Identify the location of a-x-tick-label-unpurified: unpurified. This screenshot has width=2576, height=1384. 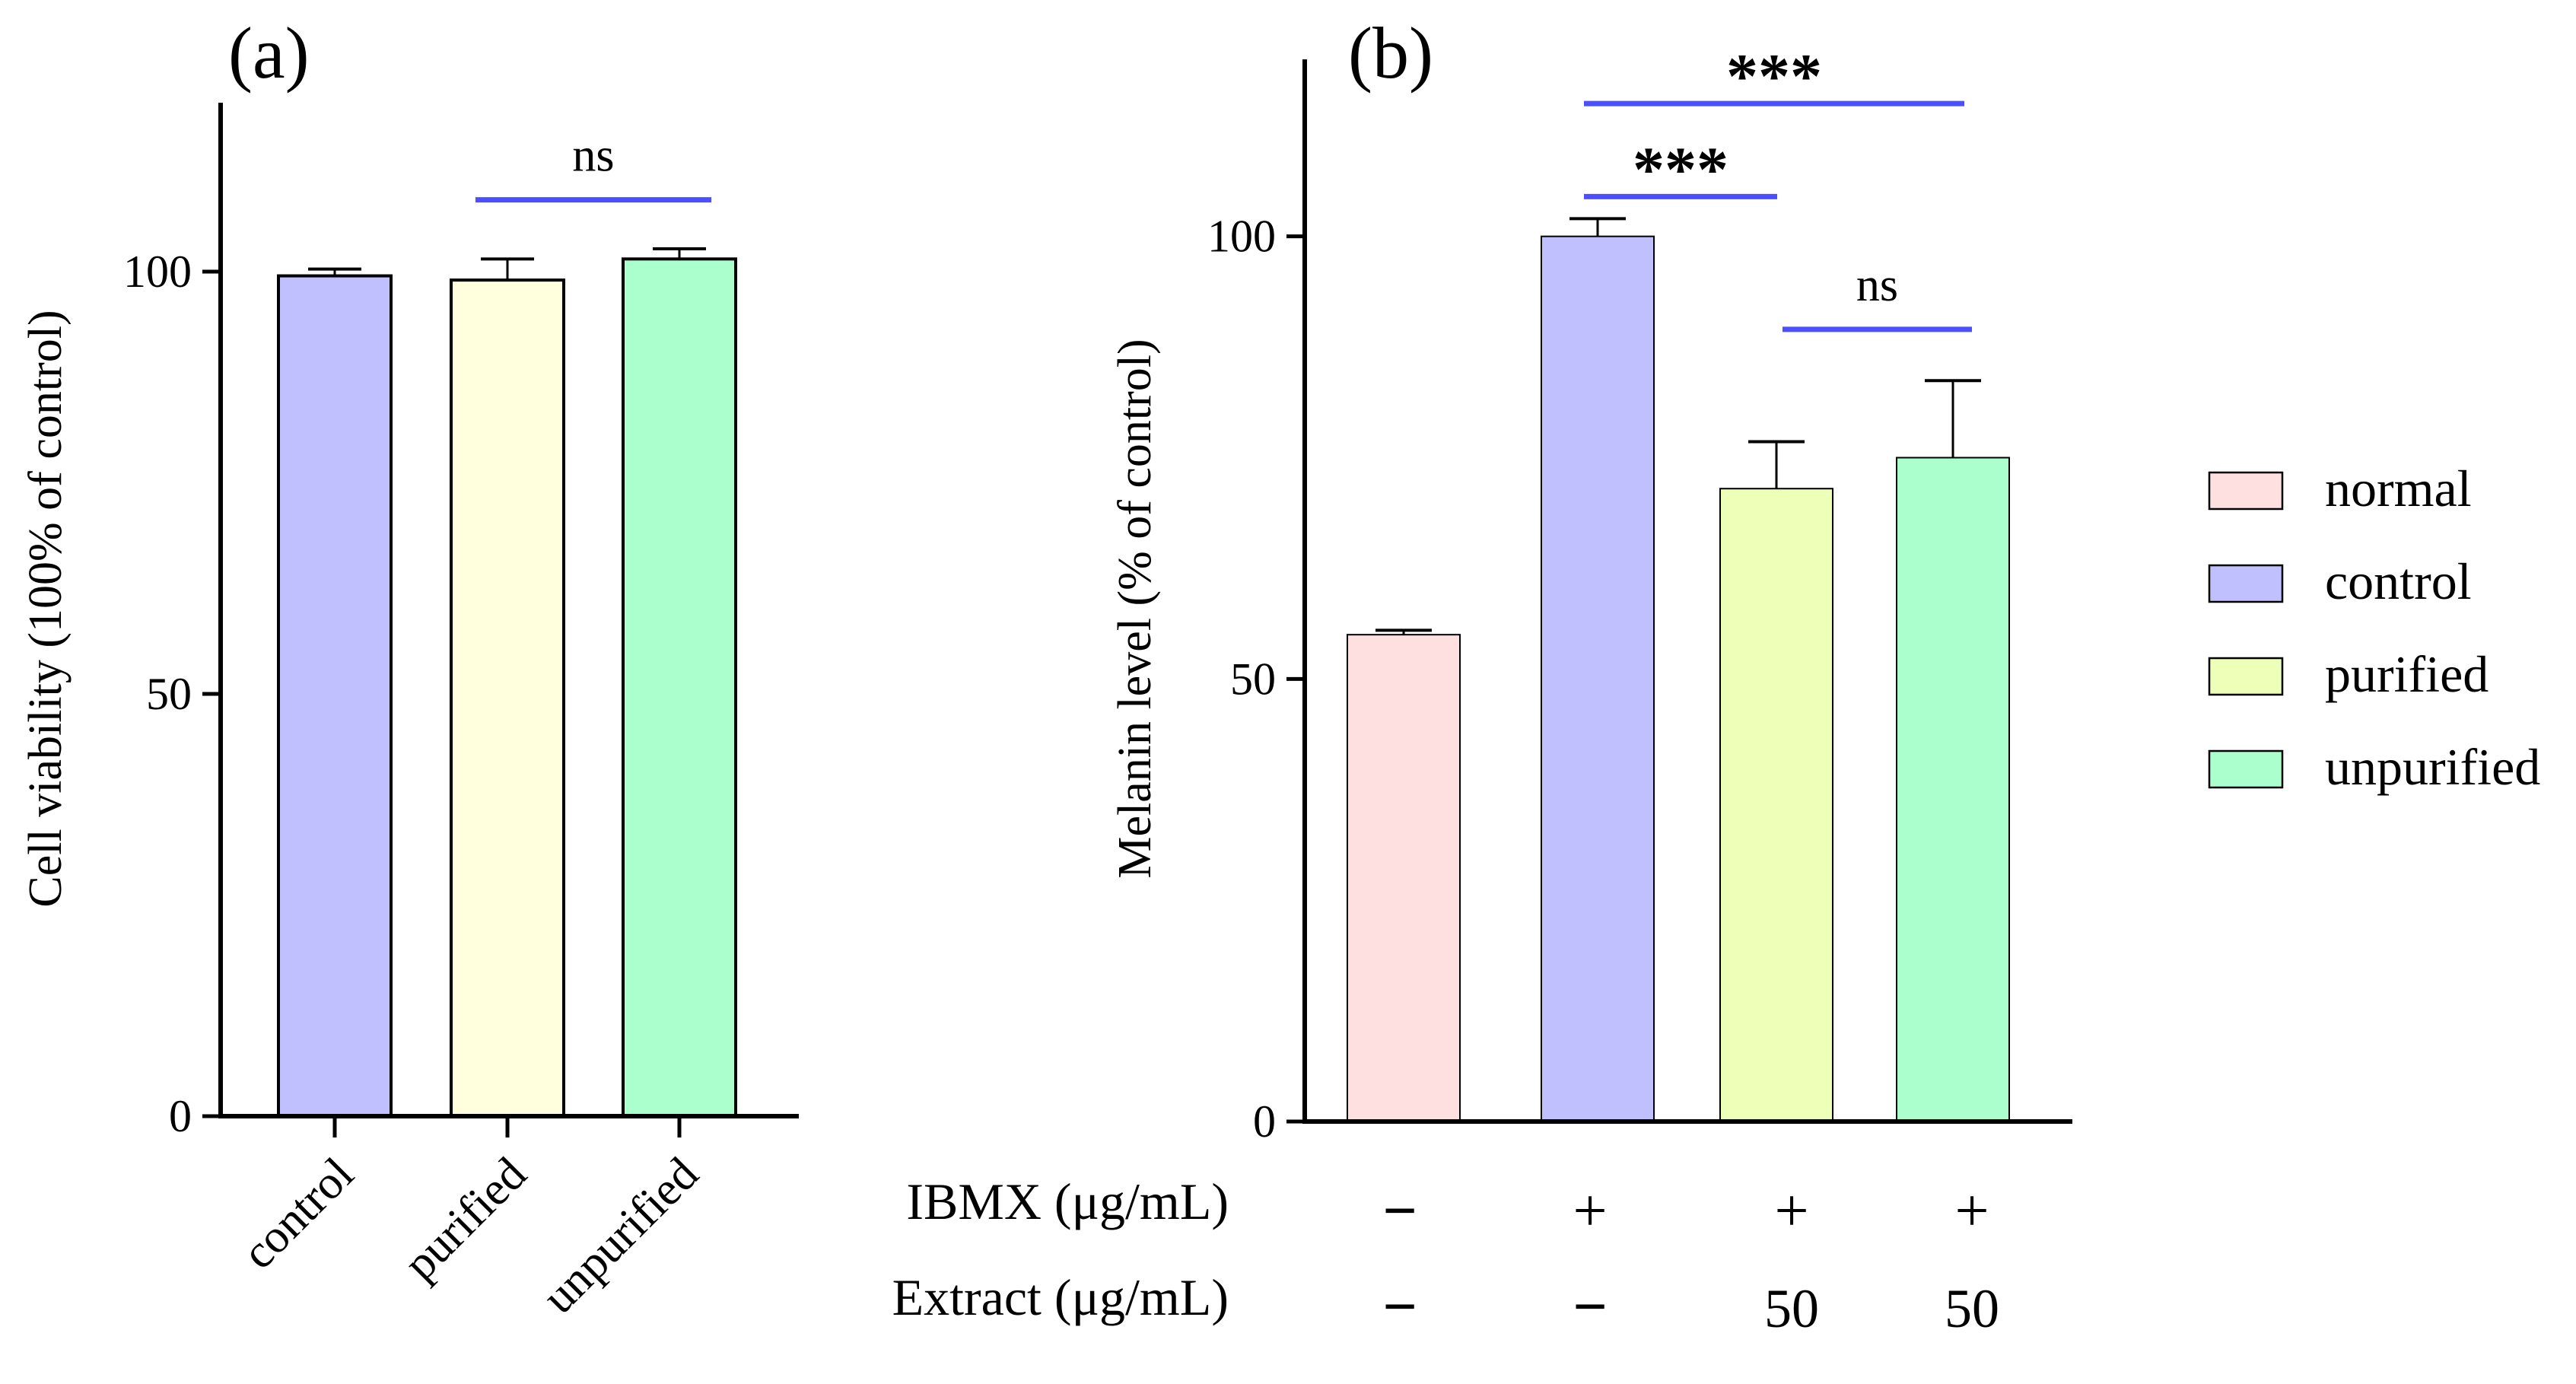
(621, 1236).